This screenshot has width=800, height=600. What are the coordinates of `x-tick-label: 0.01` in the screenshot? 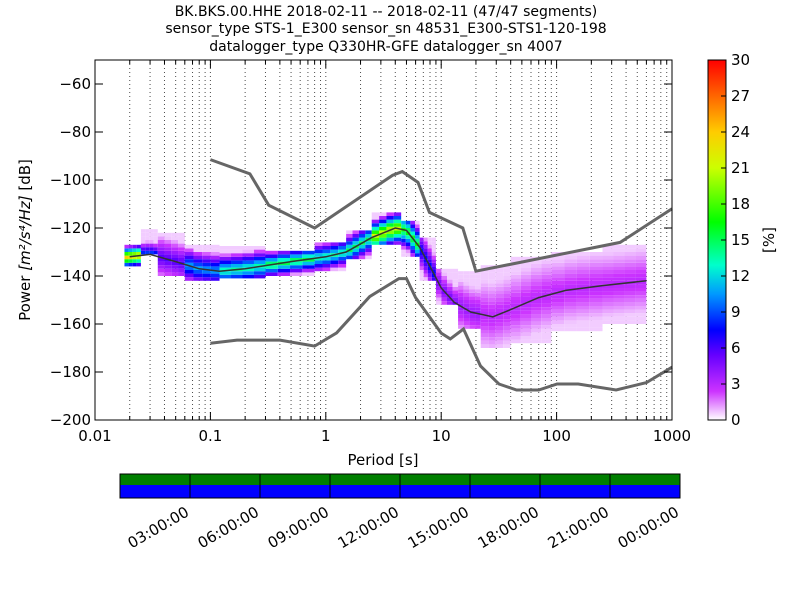 It's located at (94, 436).